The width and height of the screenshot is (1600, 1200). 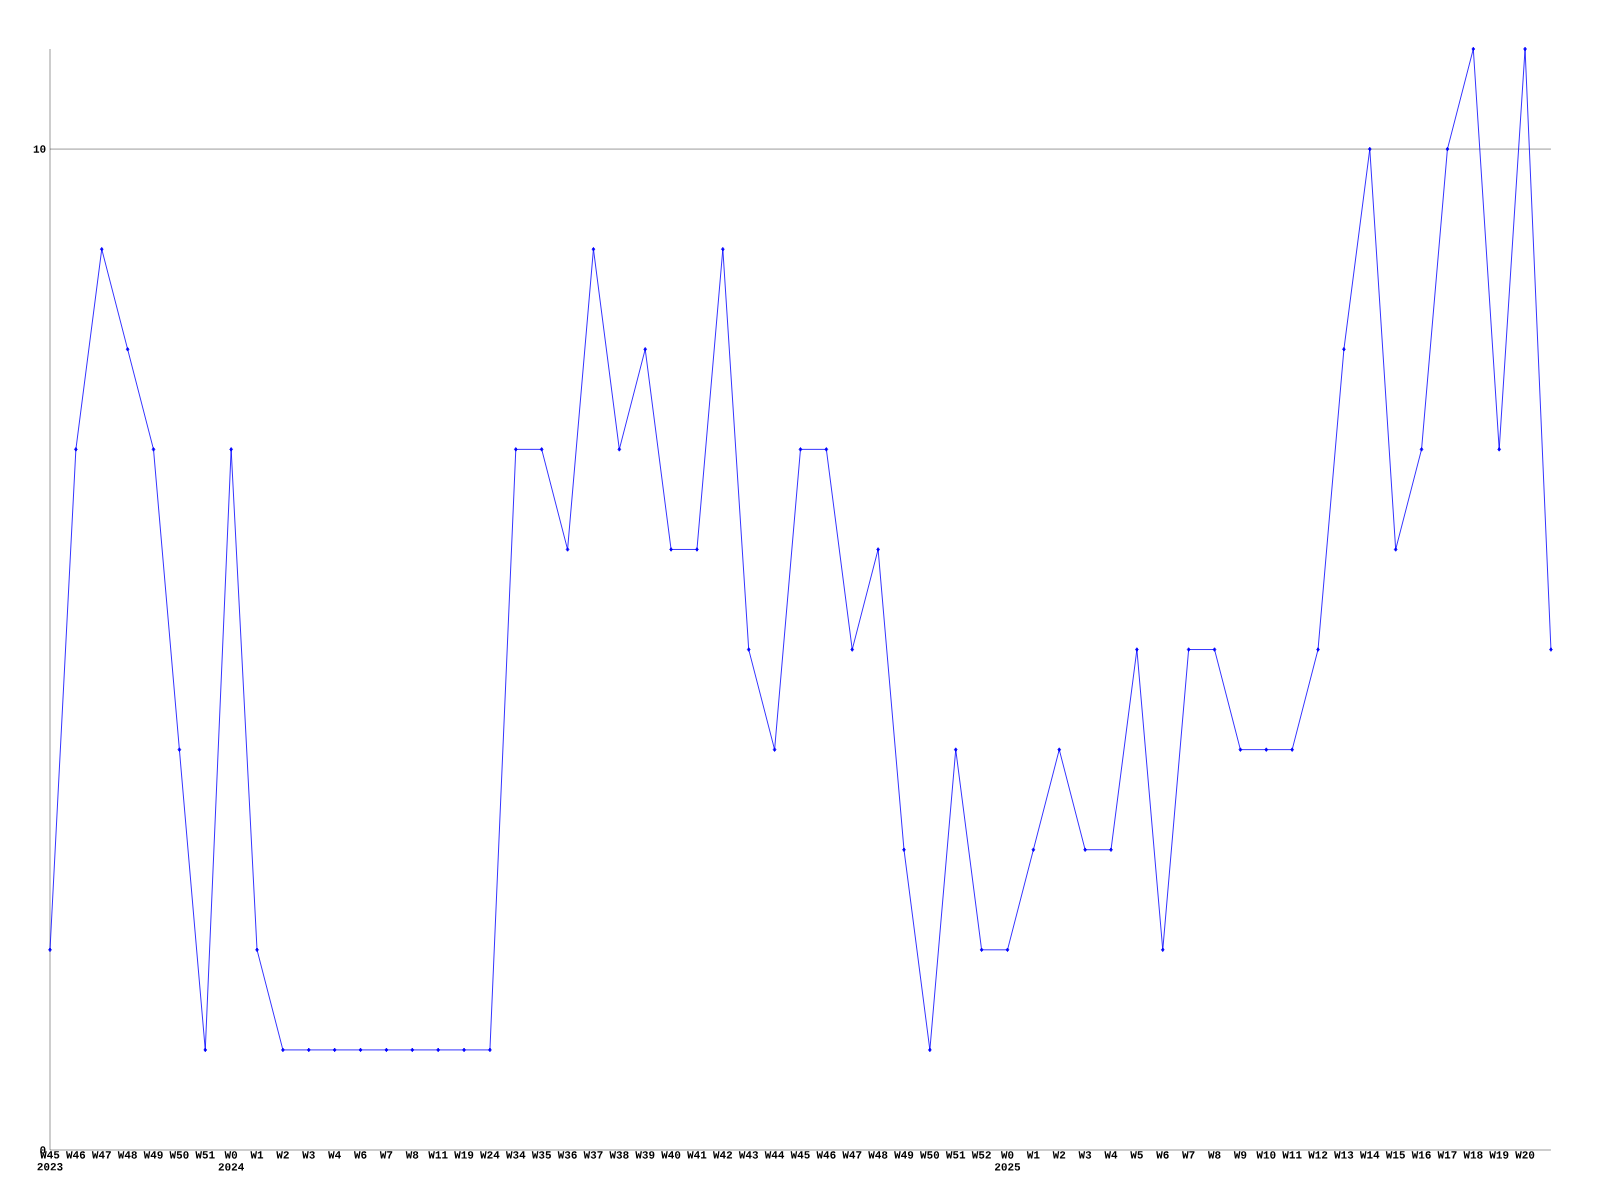 I want to click on x-tick-label: W24, so click(x=490, y=1155).